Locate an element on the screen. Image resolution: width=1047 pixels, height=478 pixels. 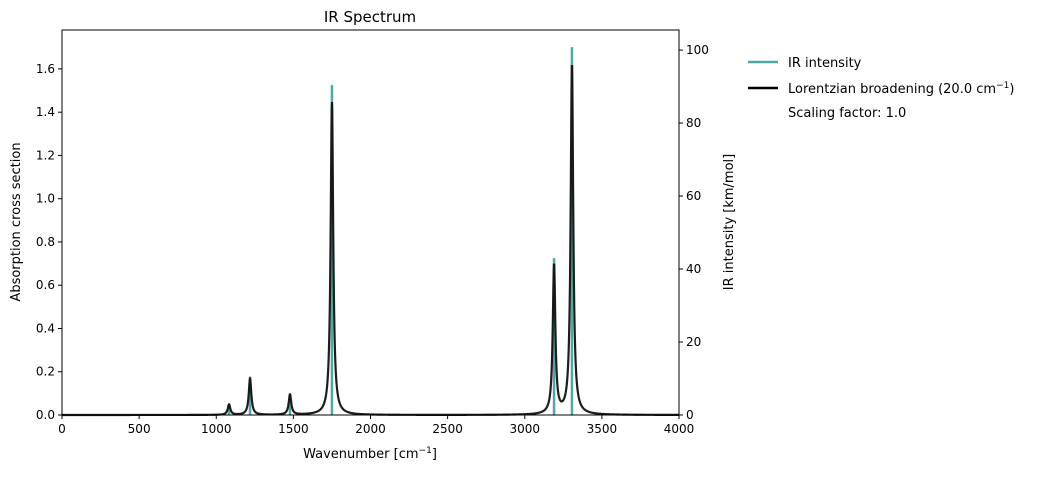
x-tick-label: 2000 is located at coordinates (370, 429).